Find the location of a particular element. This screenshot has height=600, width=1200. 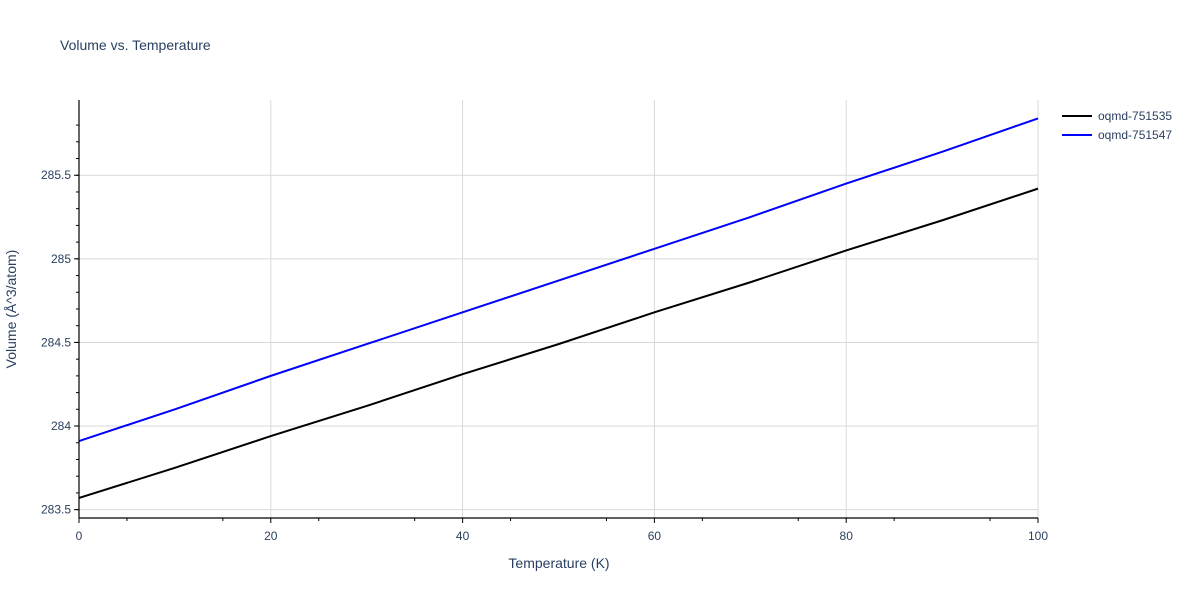

y-tick-label: 285.5 is located at coordinates (56, 175).